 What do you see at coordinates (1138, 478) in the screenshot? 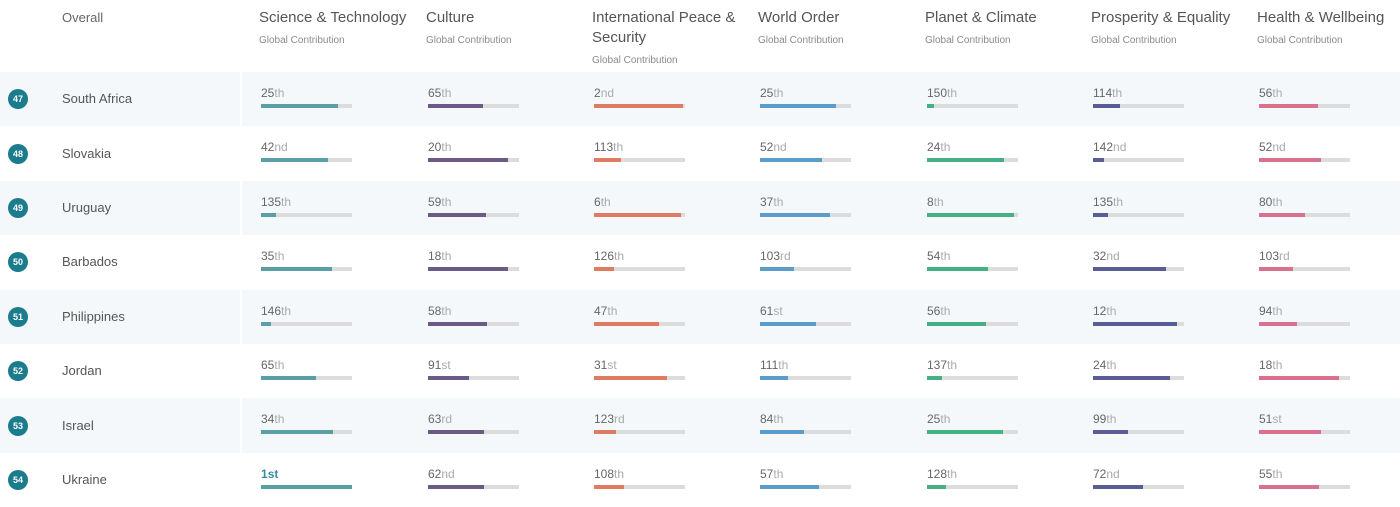
I see `score-cell-prosperity: 72nd` at bounding box center [1138, 478].